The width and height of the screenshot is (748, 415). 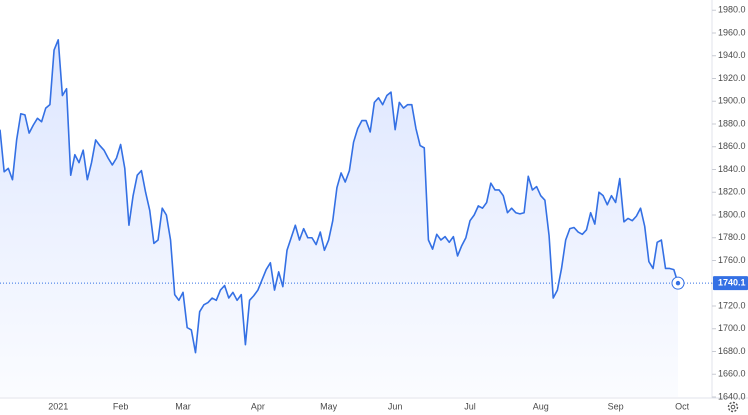 What do you see at coordinates (732, 237) in the screenshot?
I see `y-tick-label: 1780.0` at bounding box center [732, 237].